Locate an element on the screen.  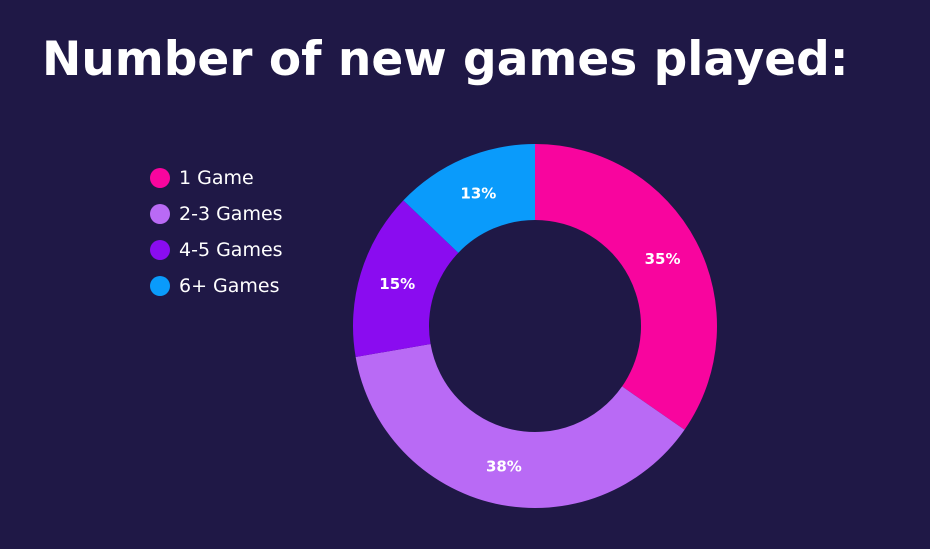
legend-label-1-game: 1 Game is located at coordinates (216, 178).